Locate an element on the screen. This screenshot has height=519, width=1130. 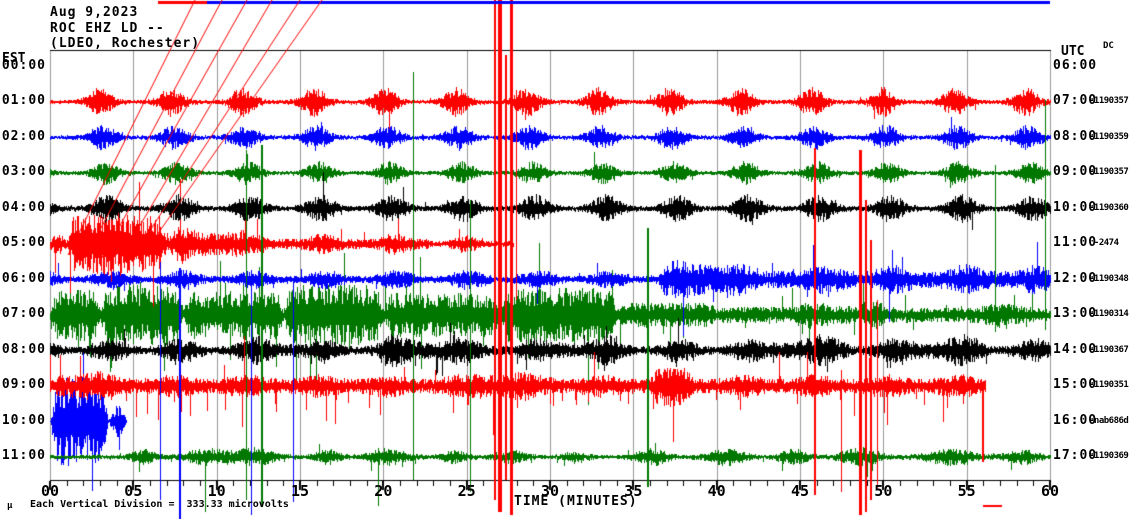
row-label-utc: 15:00 is located at coordinates (1075, 384).